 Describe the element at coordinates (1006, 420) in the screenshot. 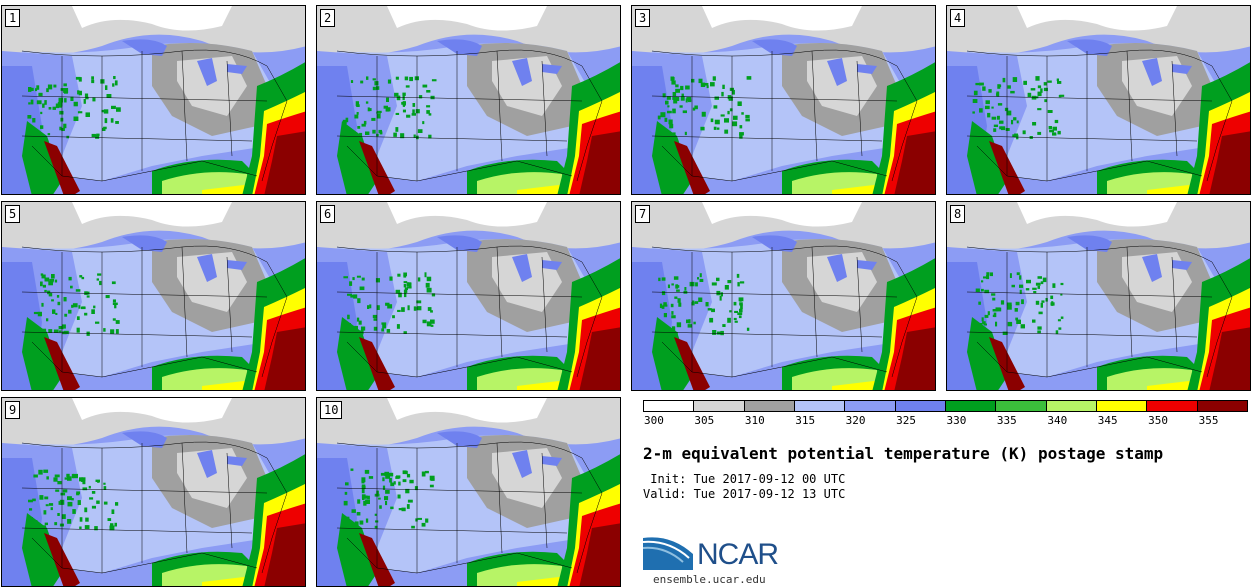

I see `colorbar-tick-label: 335` at that location.